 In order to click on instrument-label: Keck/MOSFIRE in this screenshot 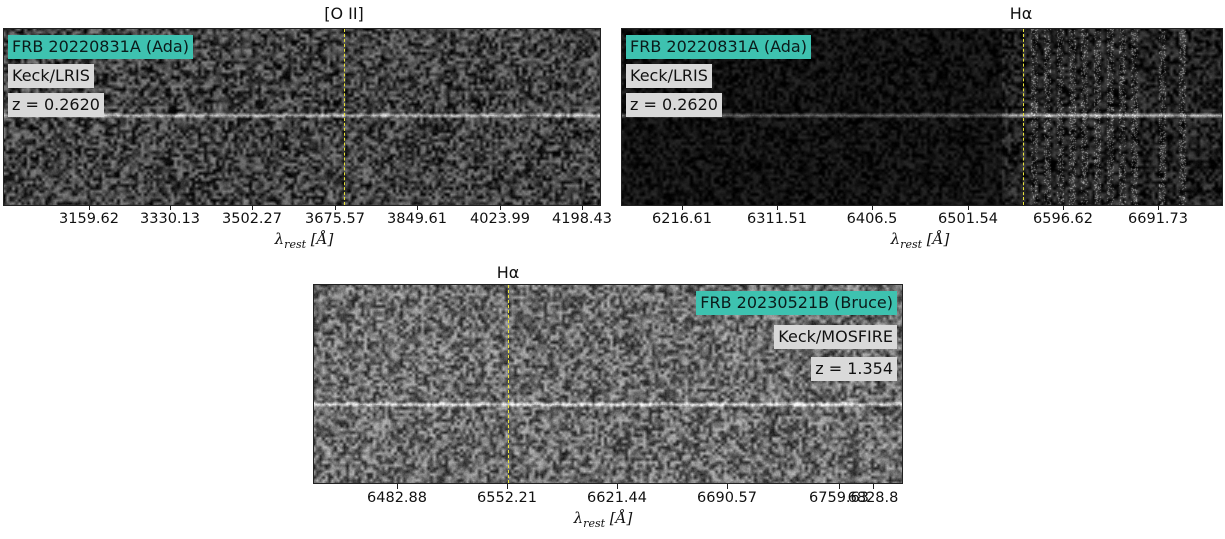, I will do `click(835, 337)`.